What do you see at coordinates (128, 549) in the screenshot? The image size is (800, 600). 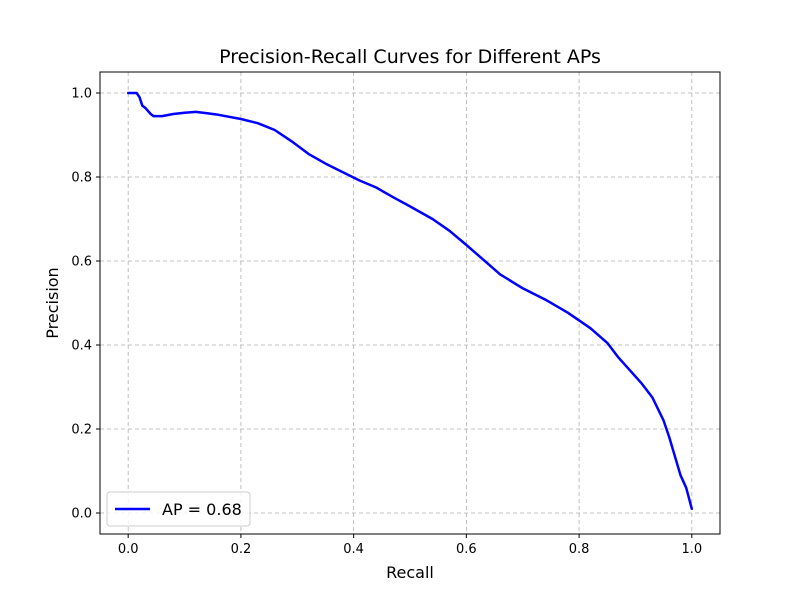 I see `x-tick-label: 0.0` at bounding box center [128, 549].